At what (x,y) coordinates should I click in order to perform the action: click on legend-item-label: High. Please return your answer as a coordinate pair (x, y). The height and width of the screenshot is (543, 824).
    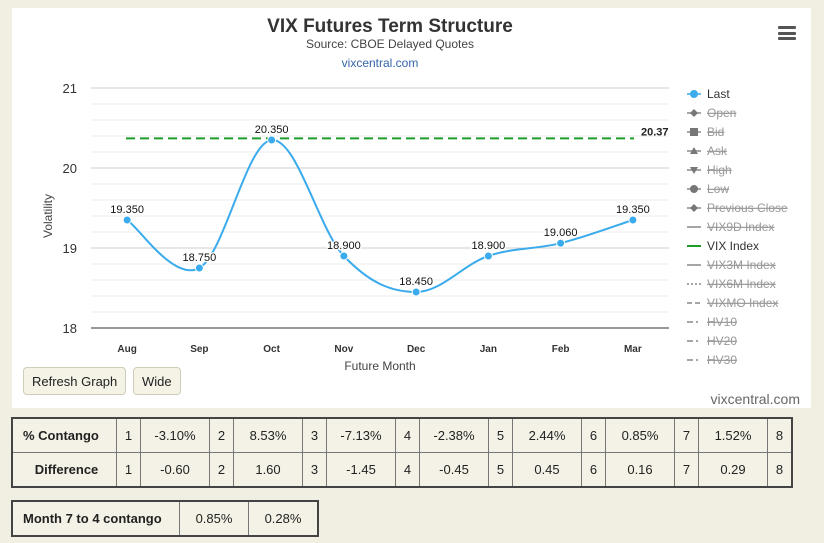
    Looking at the image, I should click on (719, 170).